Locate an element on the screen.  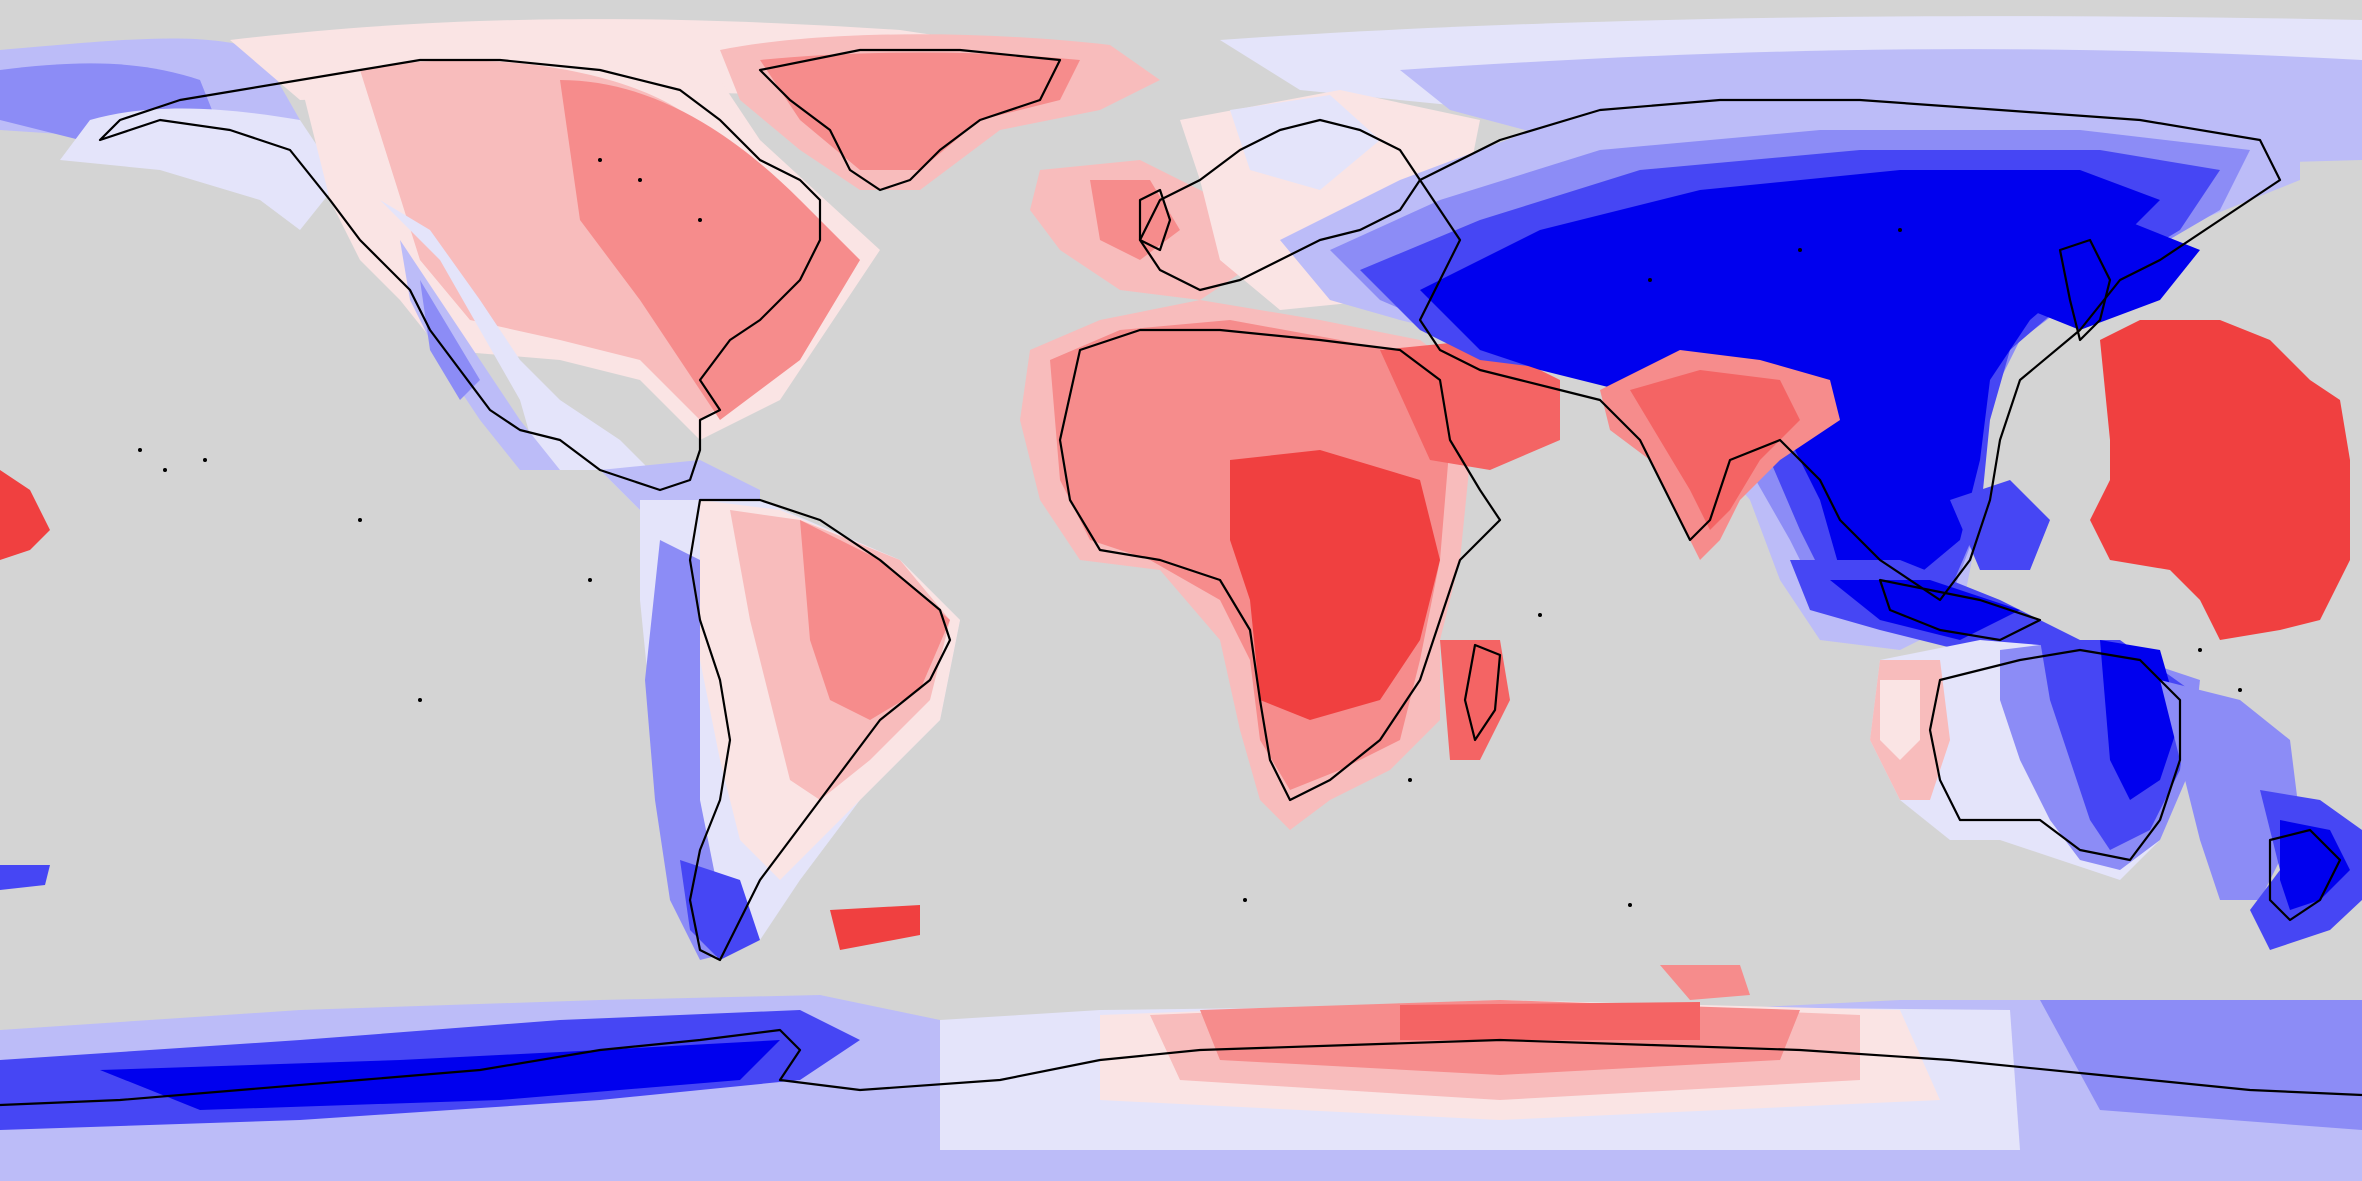
southeast-asia-shading is located at coordinates (1935, 570).